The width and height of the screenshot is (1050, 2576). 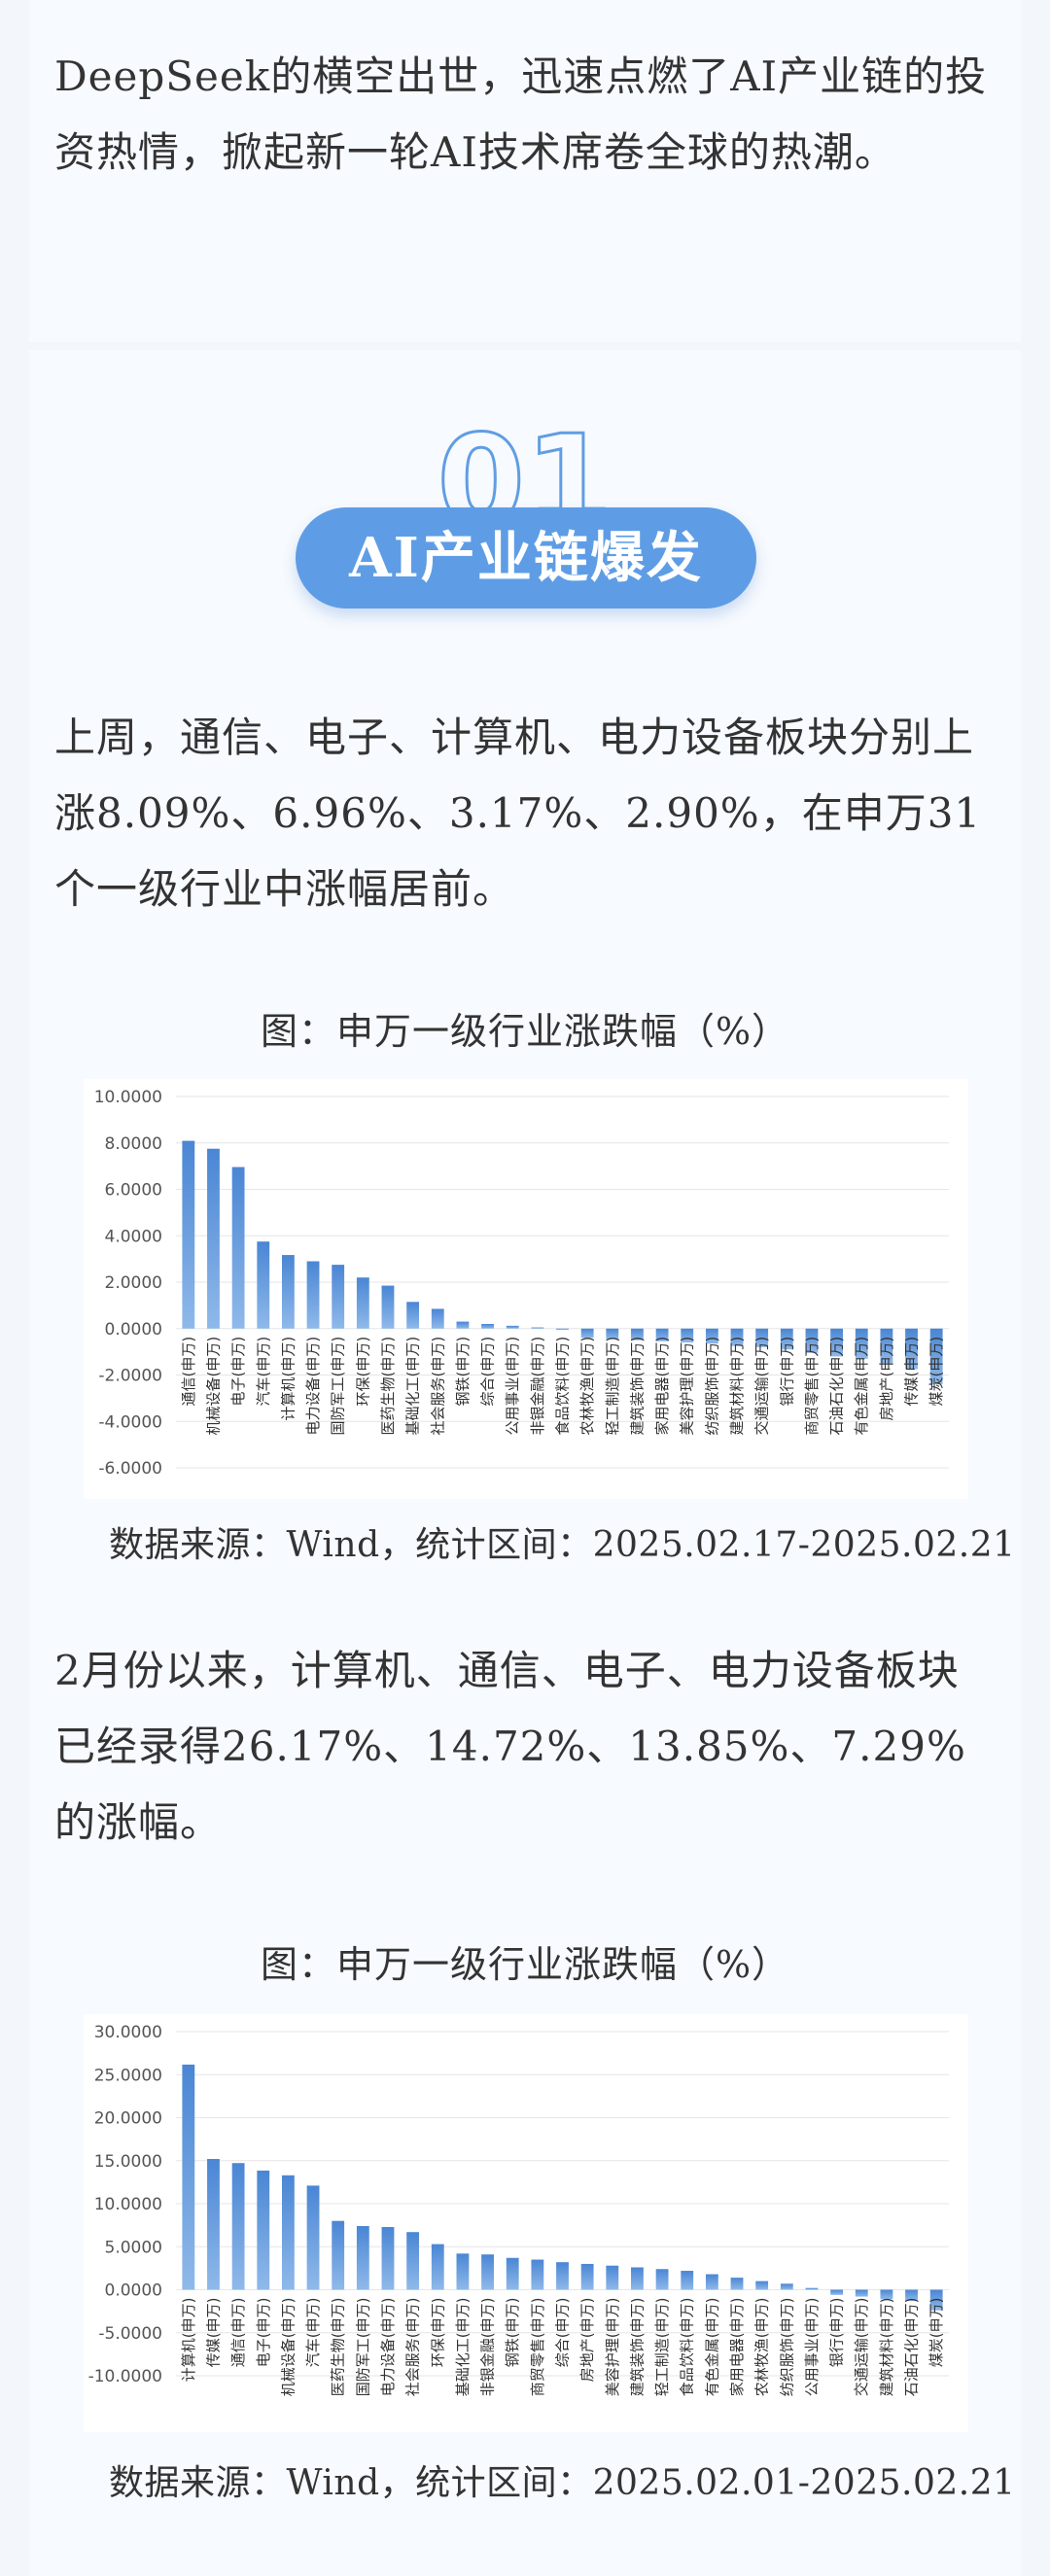 What do you see at coordinates (837, 2333) in the screenshot?
I see `x-category-label: 银行(申万)` at bounding box center [837, 2333].